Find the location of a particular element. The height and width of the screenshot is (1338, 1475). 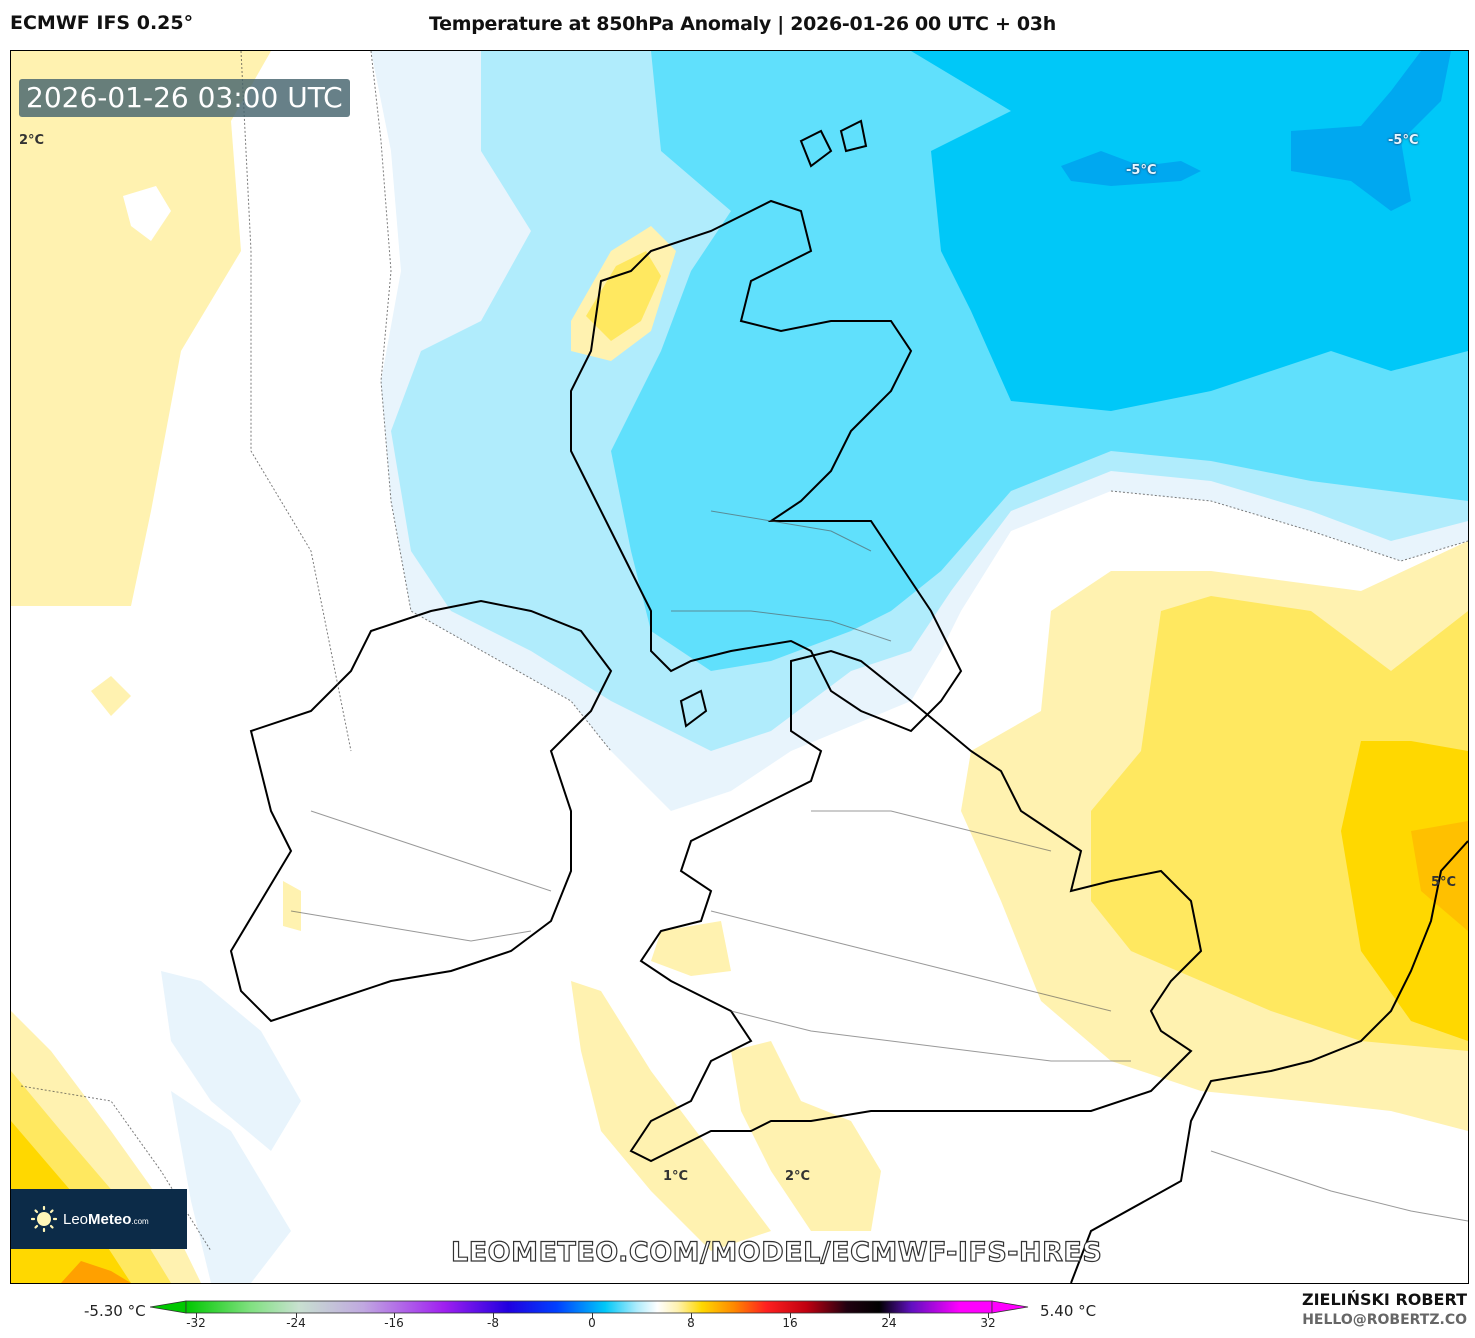

colorbar-tick-label: -32 is located at coordinates (196, 1323).